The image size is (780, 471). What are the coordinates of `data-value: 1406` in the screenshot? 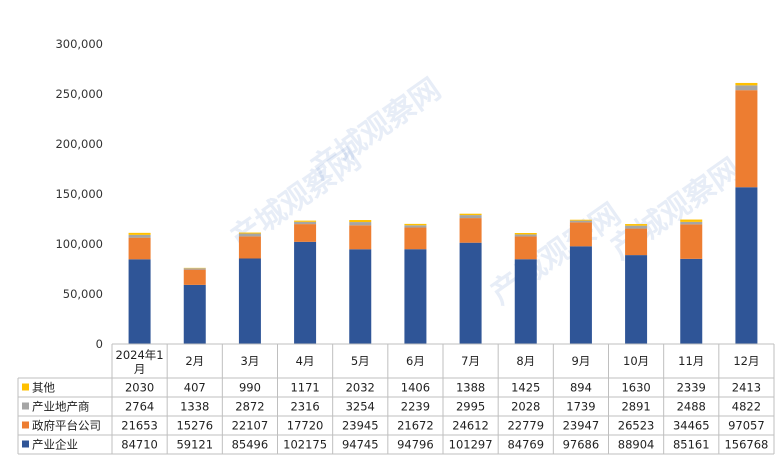 It's located at (415, 388).